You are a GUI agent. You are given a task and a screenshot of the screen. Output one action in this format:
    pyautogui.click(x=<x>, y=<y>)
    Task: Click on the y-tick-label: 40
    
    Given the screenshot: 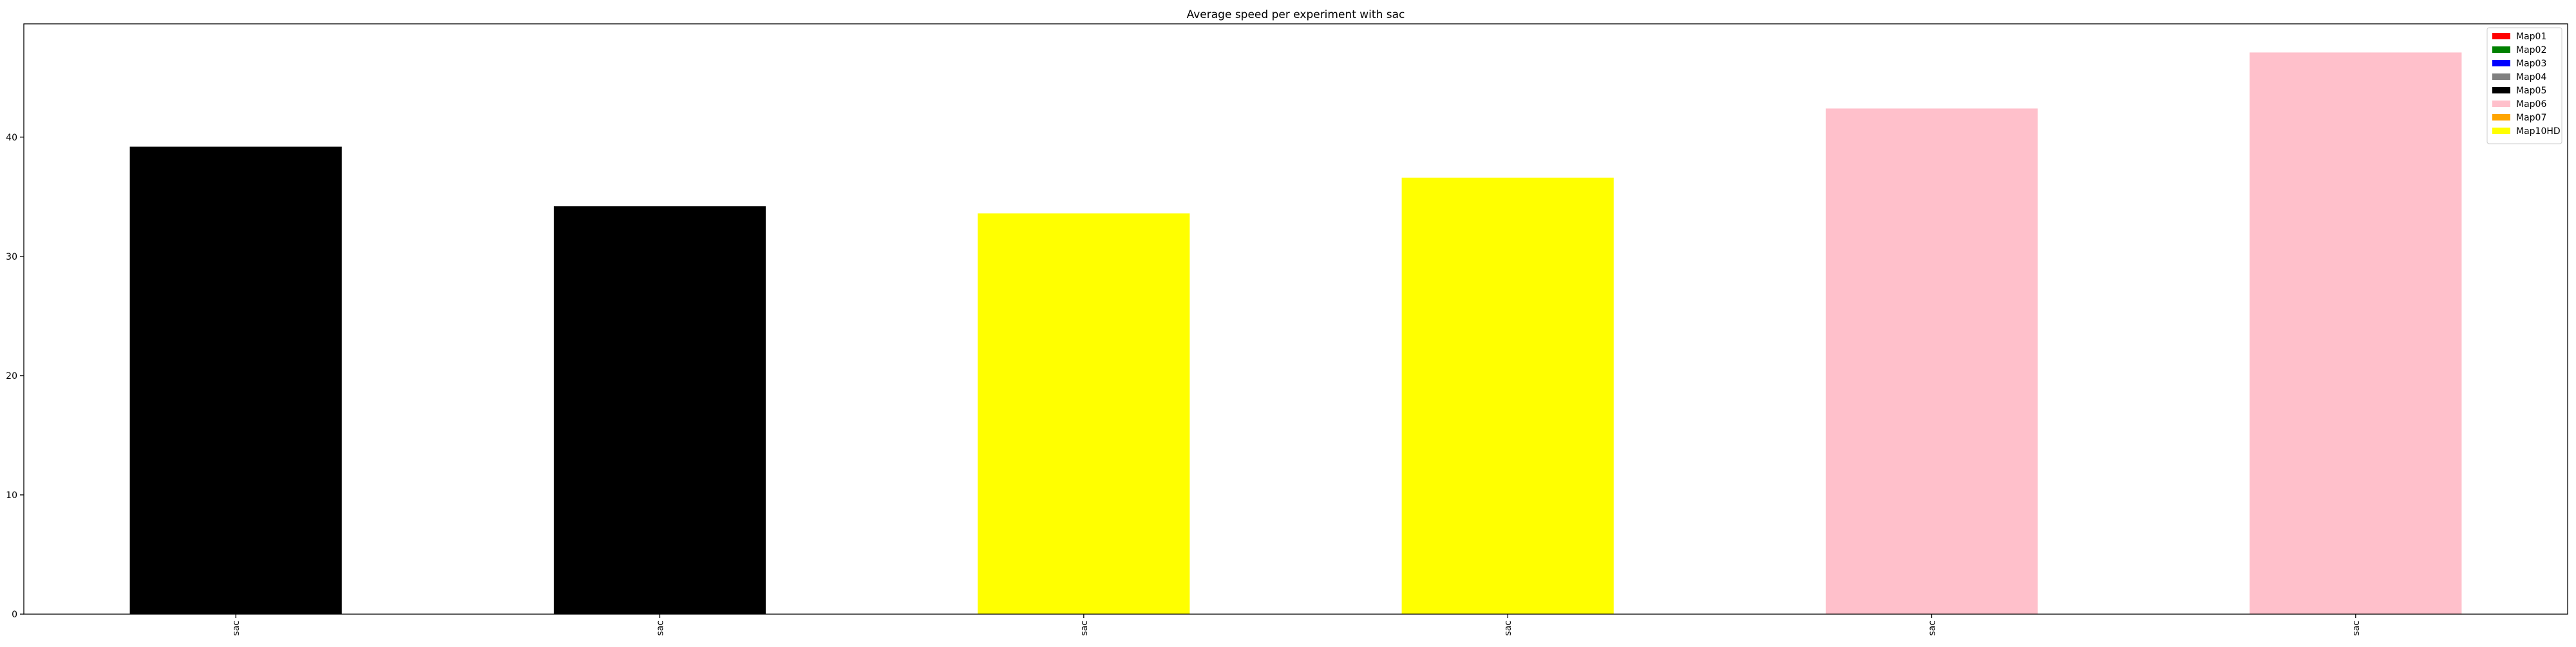 What is the action you would take?
    pyautogui.click(x=11, y=138)
    